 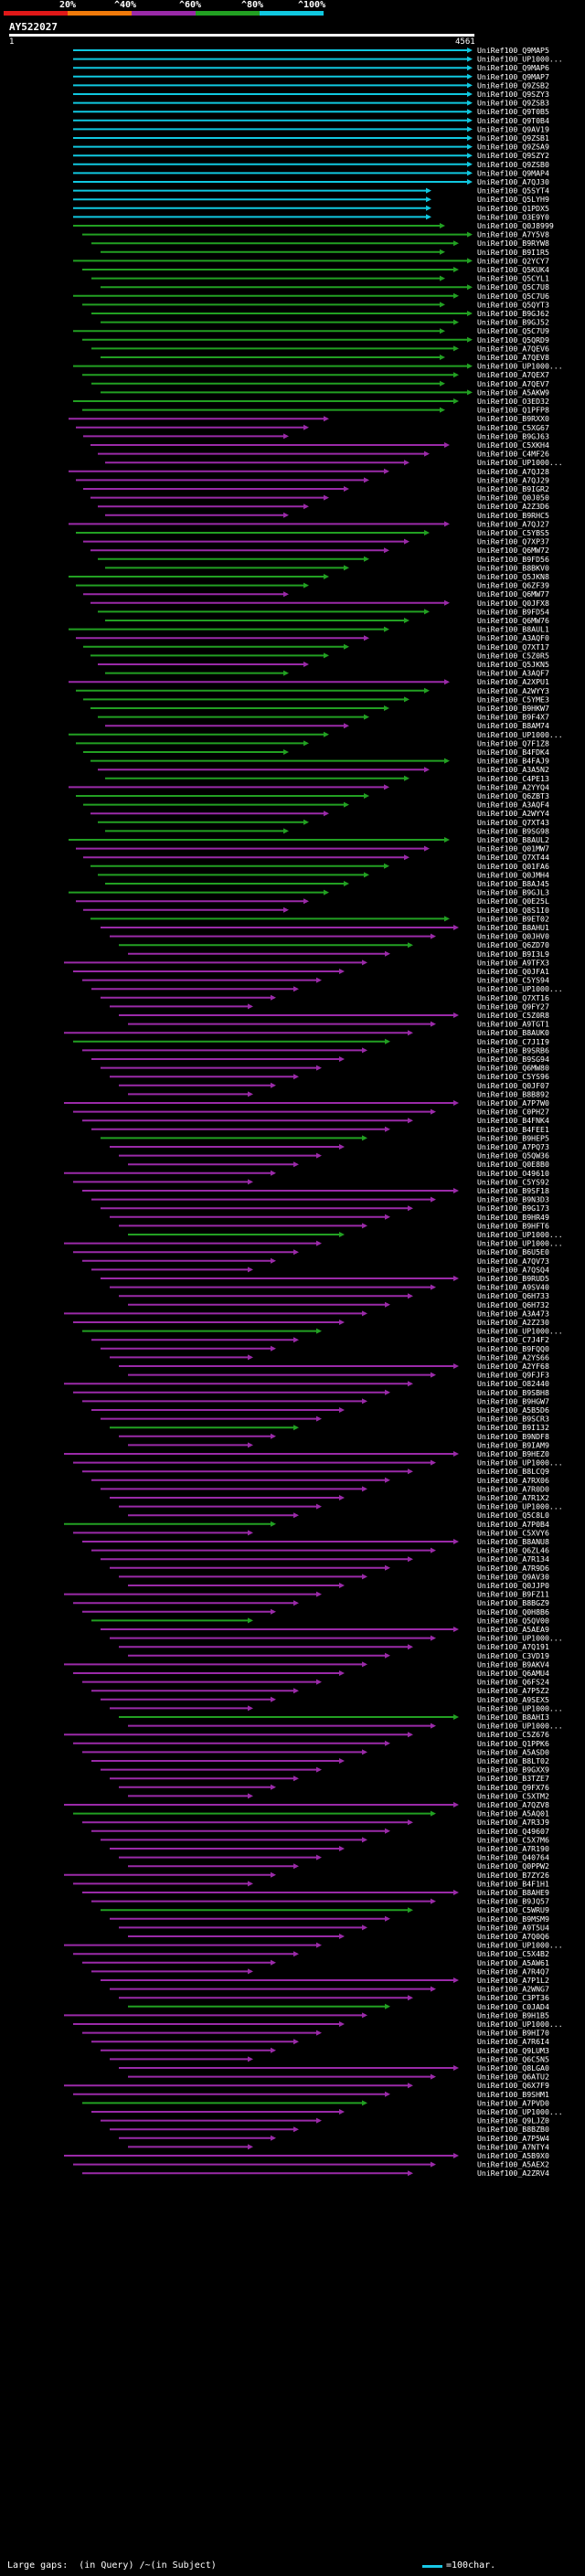 What do you see at coordinates (513, 1156) in the screenshot?
I see `hit-name: UniRef100_Q5QW36` at bounding box center [513, 1156].